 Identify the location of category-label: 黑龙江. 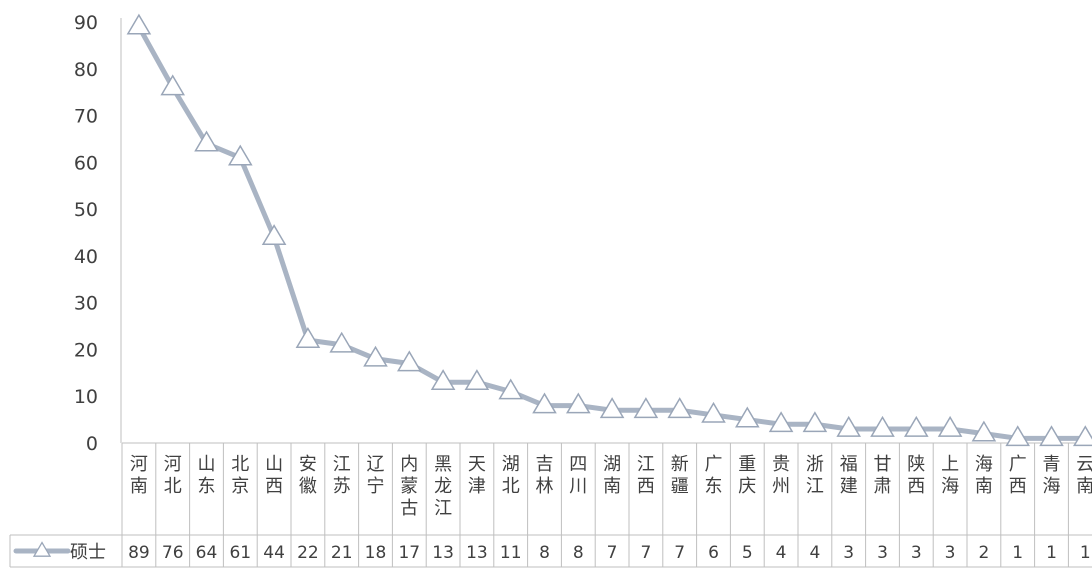
(443, 486).